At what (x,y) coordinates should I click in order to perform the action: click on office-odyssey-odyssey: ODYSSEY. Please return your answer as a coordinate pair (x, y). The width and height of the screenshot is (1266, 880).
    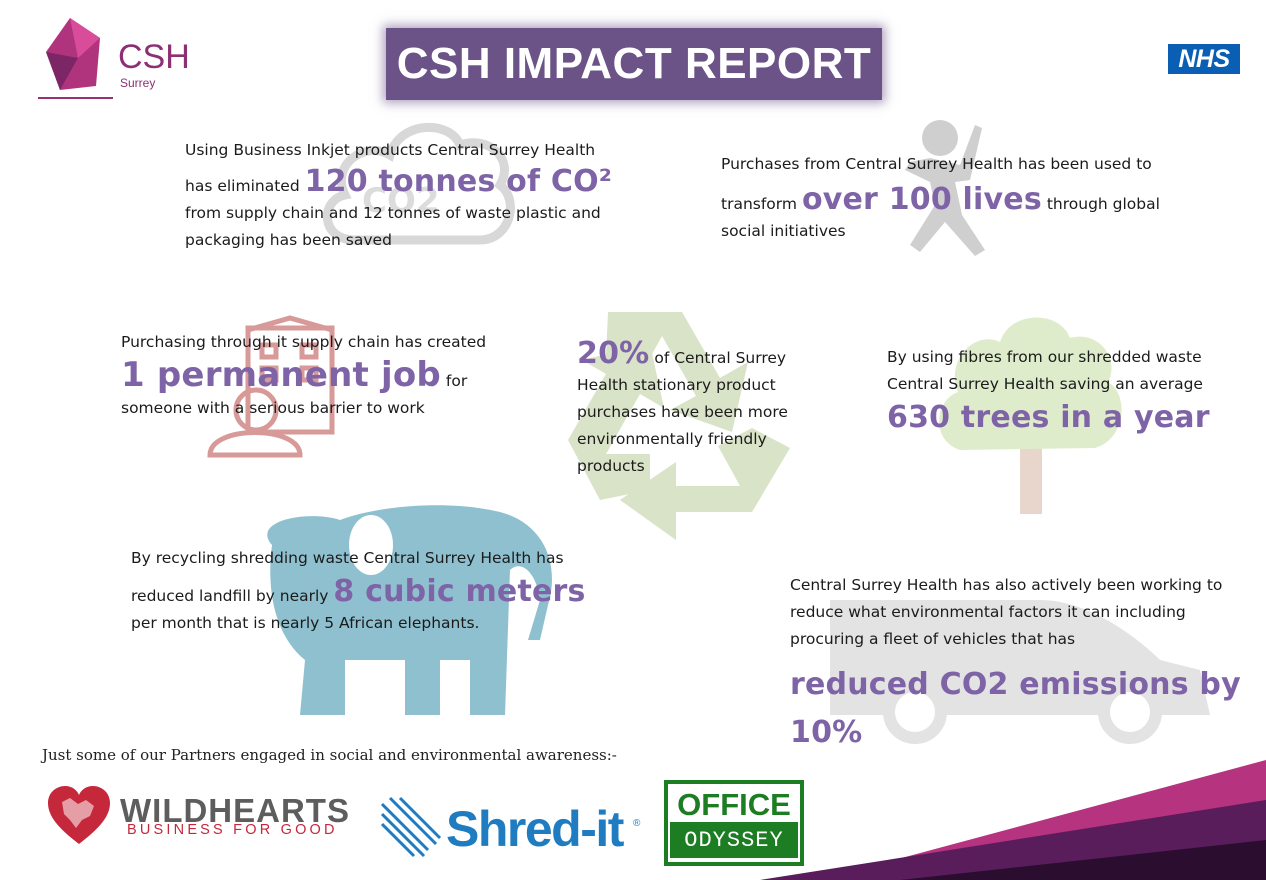
    Looking at the image, I should click on (734, 840).